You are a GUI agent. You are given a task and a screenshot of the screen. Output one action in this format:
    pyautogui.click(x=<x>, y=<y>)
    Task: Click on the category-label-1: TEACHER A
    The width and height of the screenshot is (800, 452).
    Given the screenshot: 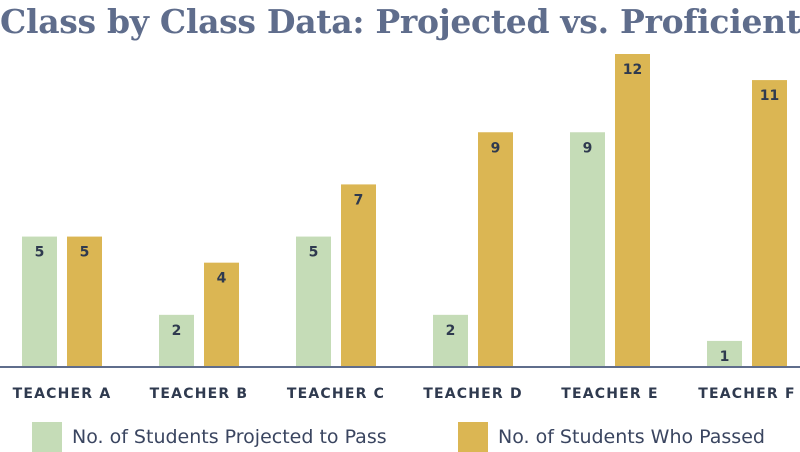 What is the action you would take?
    pyautogui.click(x=62, y=394)
    